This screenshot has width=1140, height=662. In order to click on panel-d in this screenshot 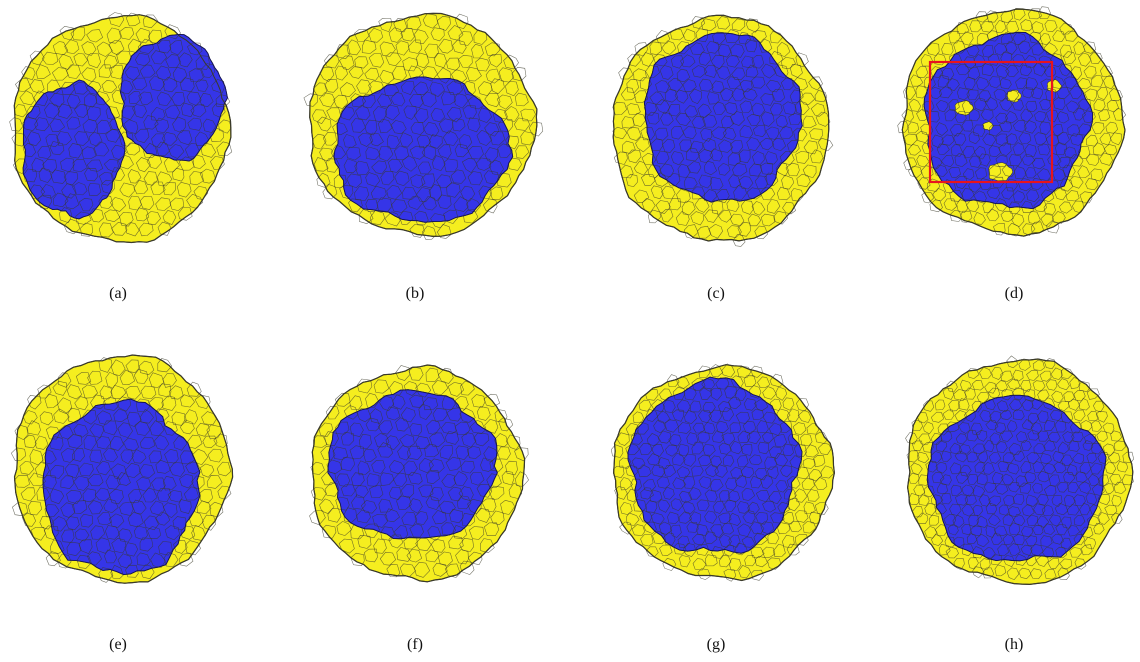, I will do `click(1012, 120)`.